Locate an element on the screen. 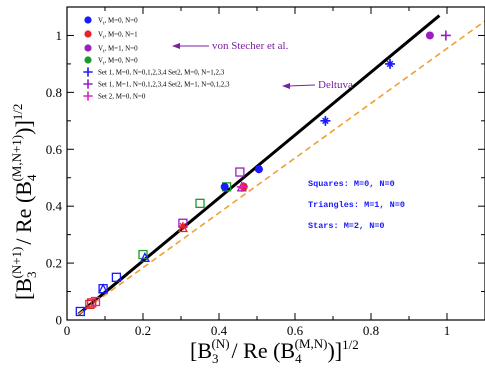 The image size is (485, 368). y-tick-label: 0.8 is located at coordinates (54, 92).